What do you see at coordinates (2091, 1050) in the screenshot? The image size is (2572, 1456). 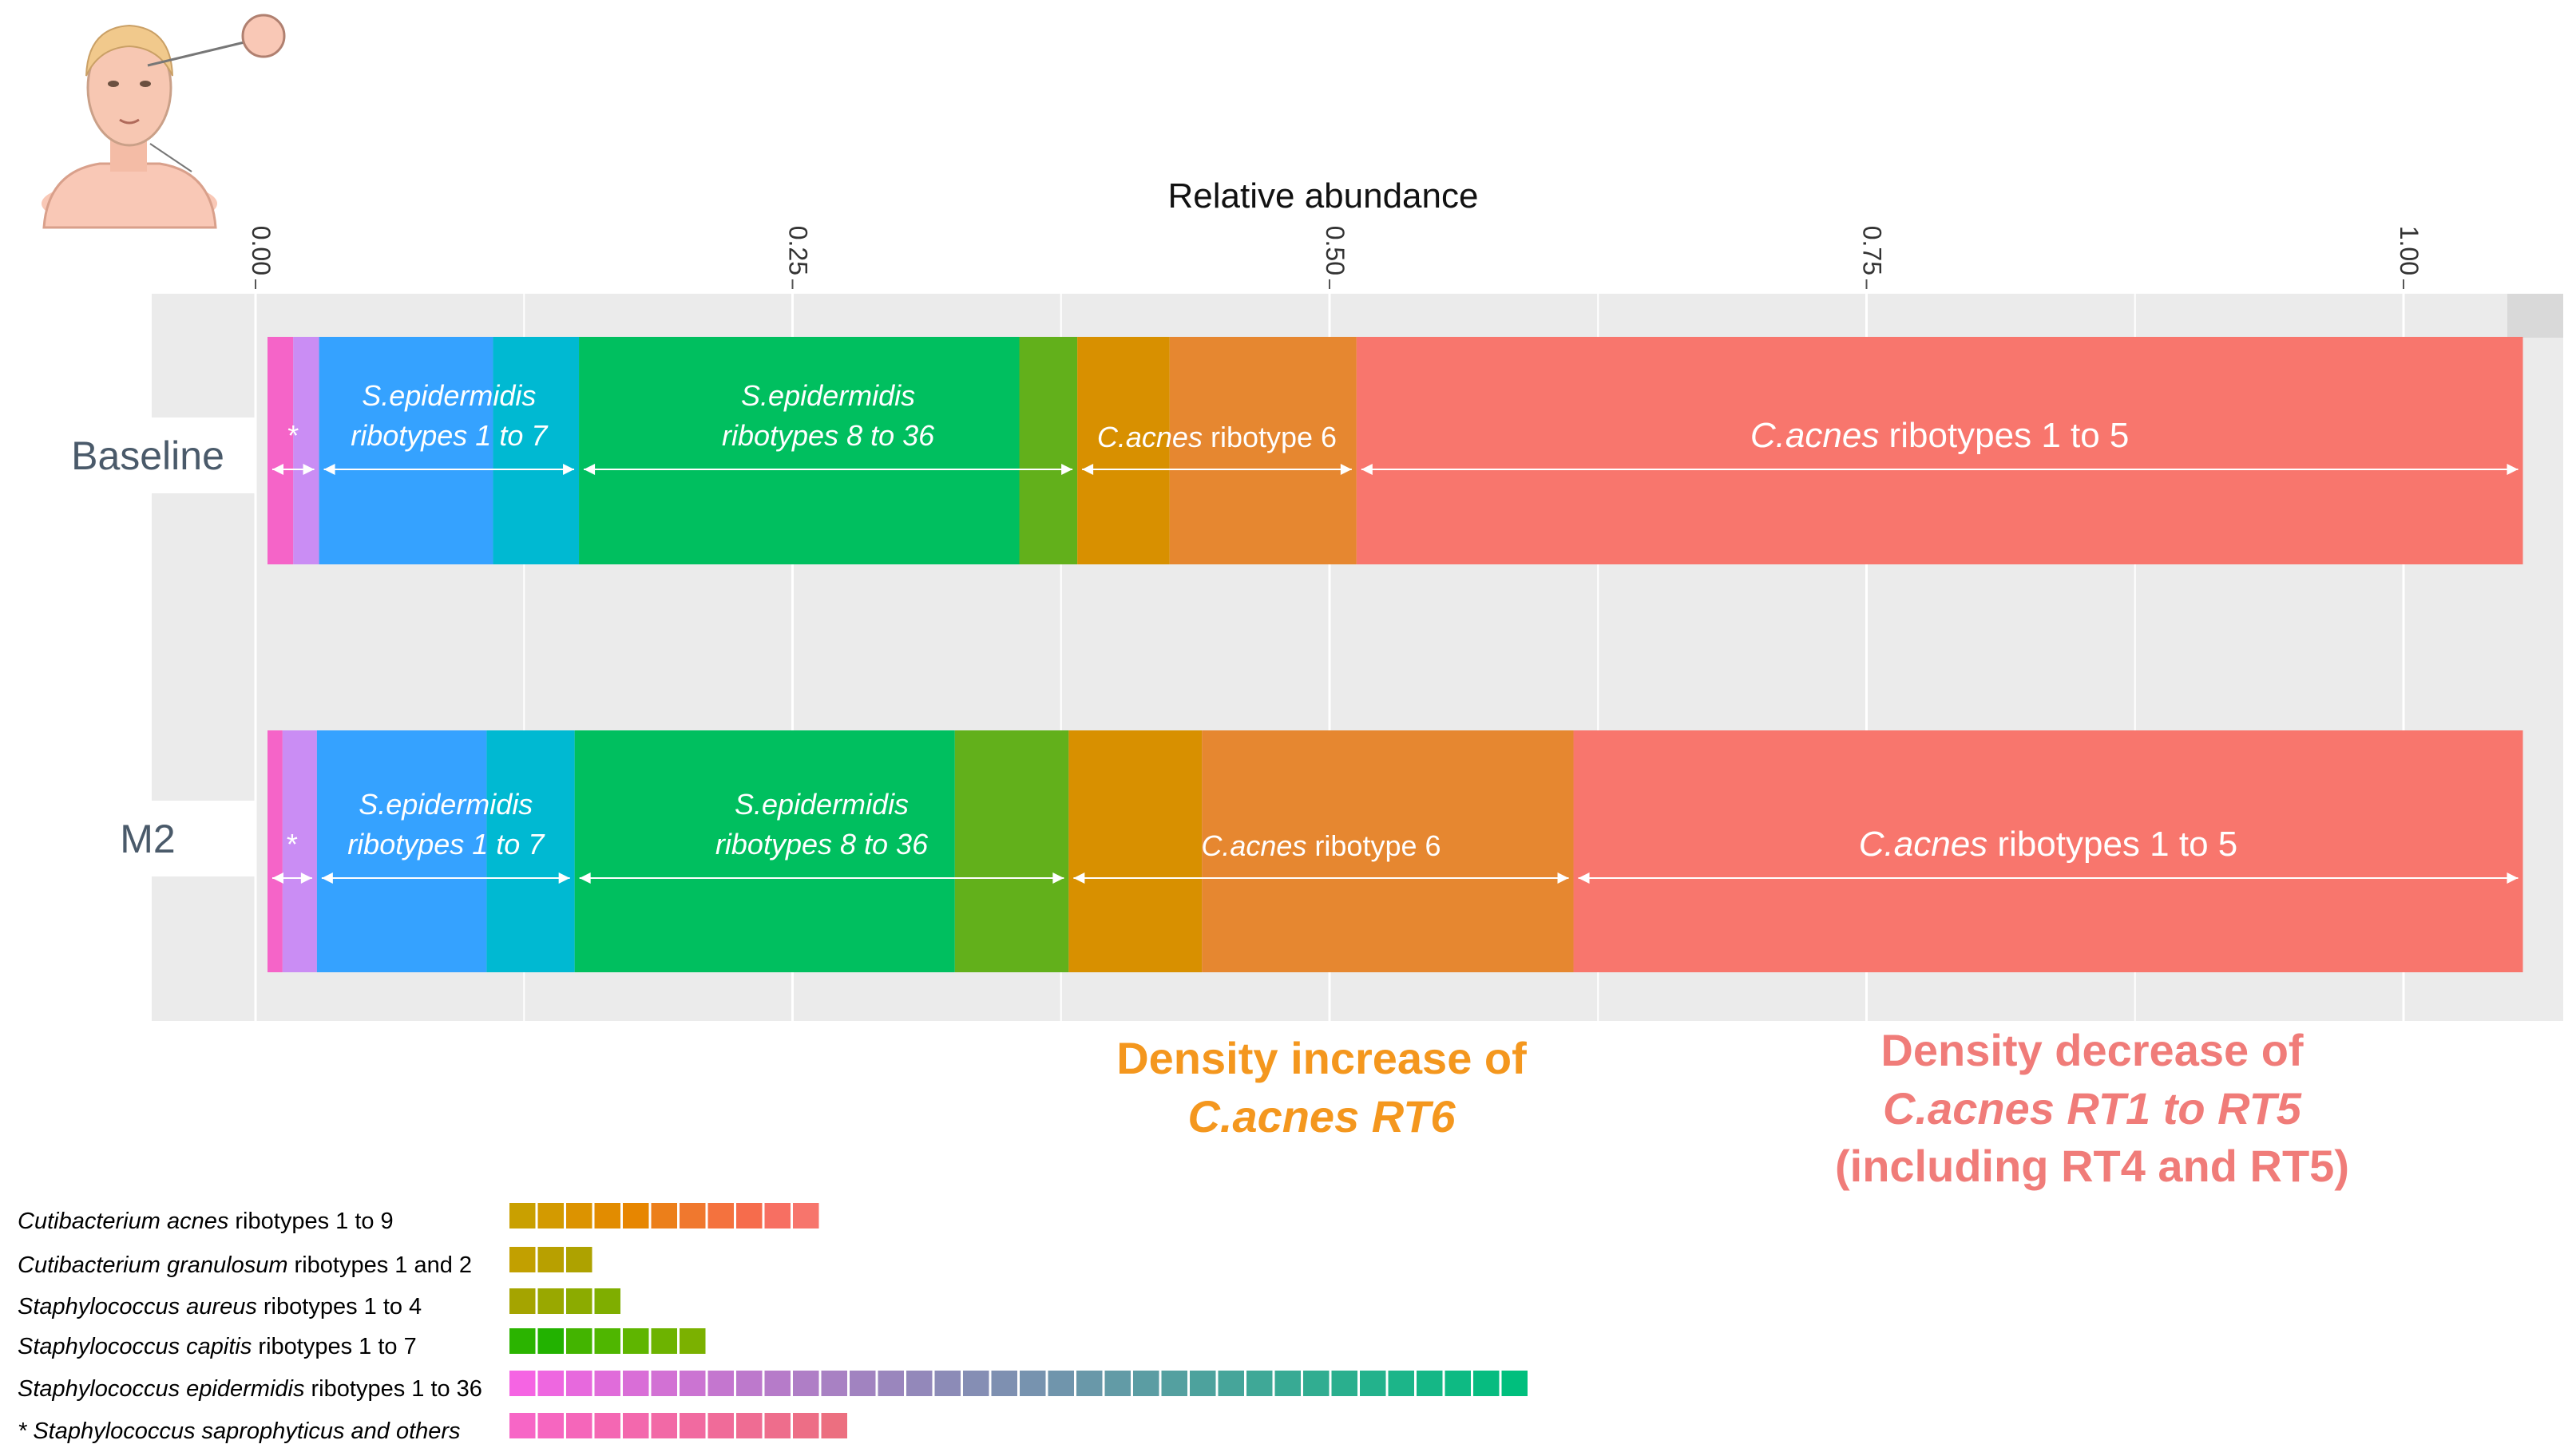 I see `callout-decrease-line1: Density decrease of` at bounding box center [2091, 1050].